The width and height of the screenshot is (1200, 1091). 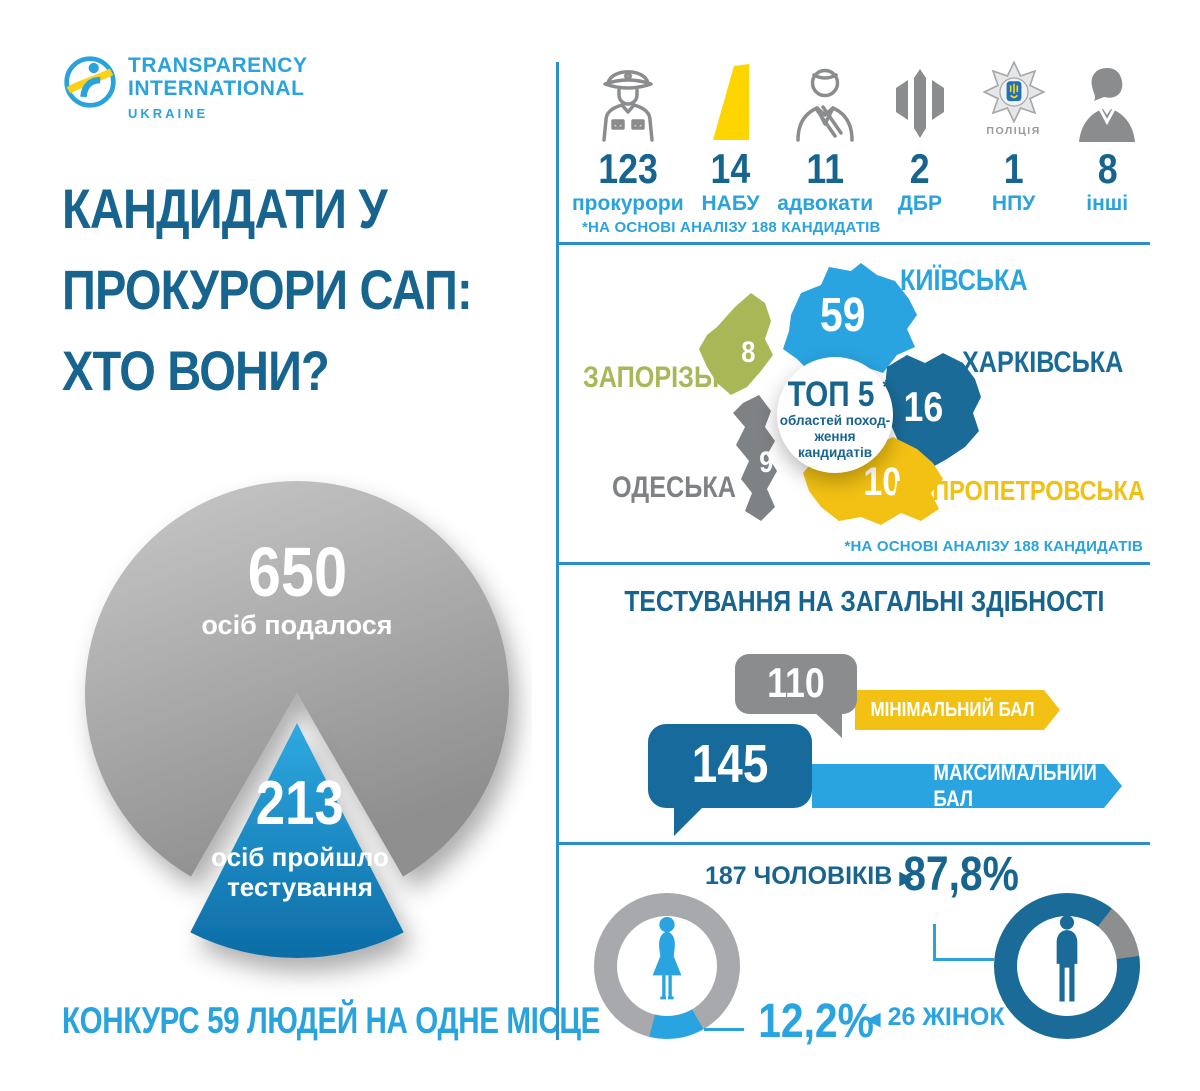 What do you see at coordinates (906, 878) in the screenshot?
I see `right-arrow-icon: ▶` at bounding box center [906, 878].